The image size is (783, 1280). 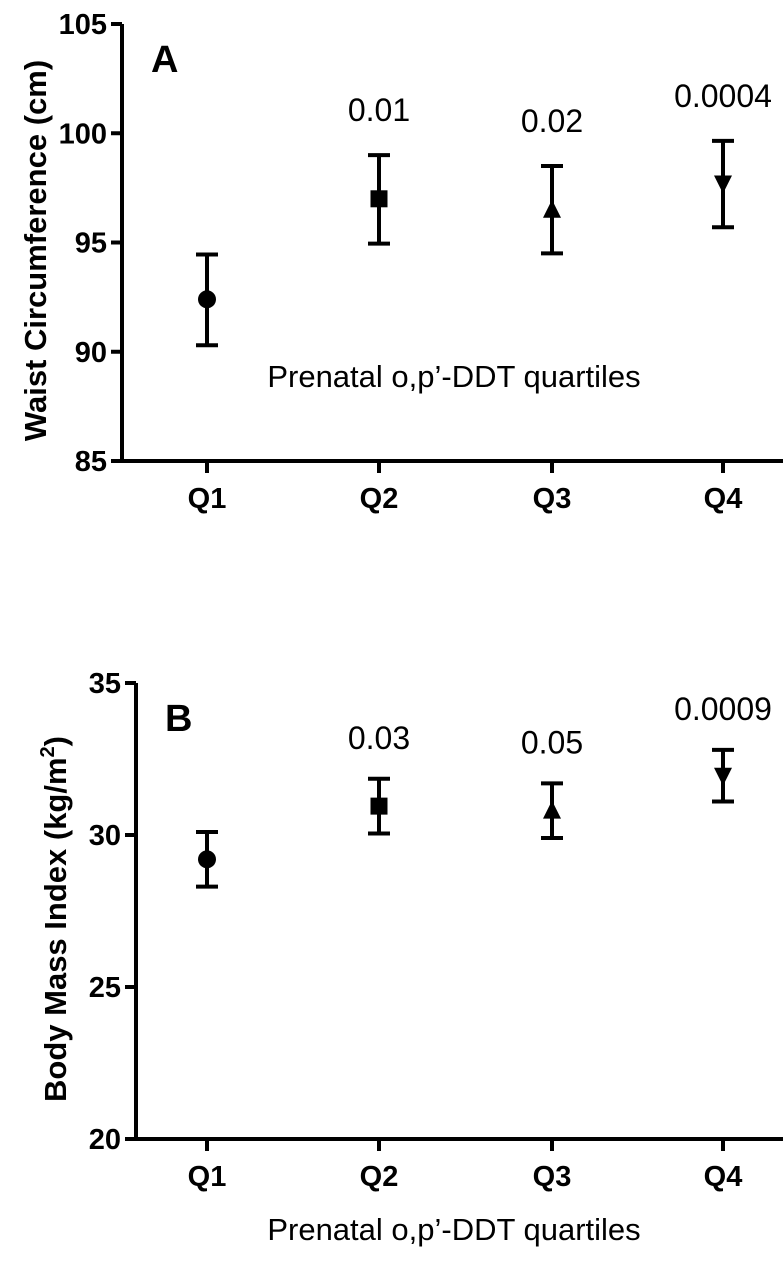 What do you see at coordinates (723, 96) in the screenshot?
I see `p-value-label: 0.0004` at bounding box center [723, 96].